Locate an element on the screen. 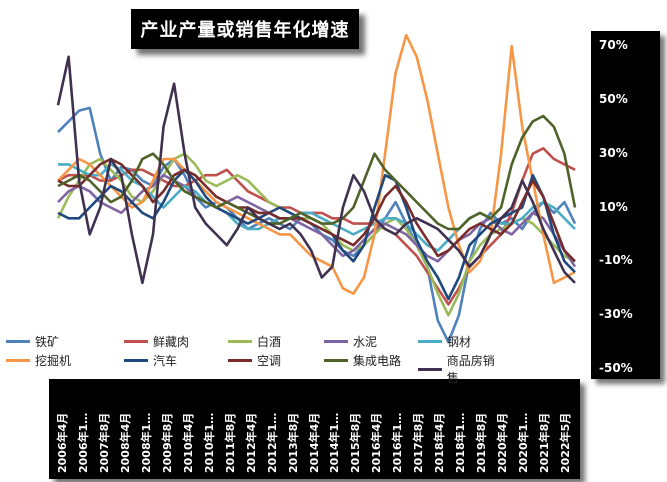  y-tick-label: -30% is located at coordinates (616, 314).